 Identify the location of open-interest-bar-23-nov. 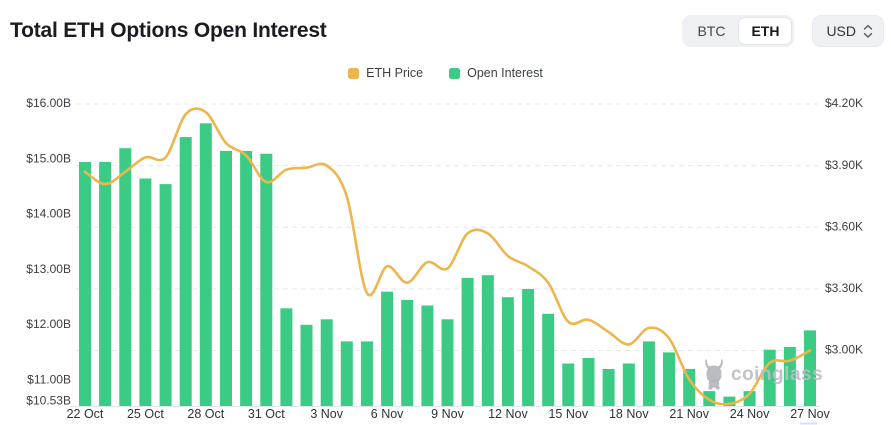
(729, 401).